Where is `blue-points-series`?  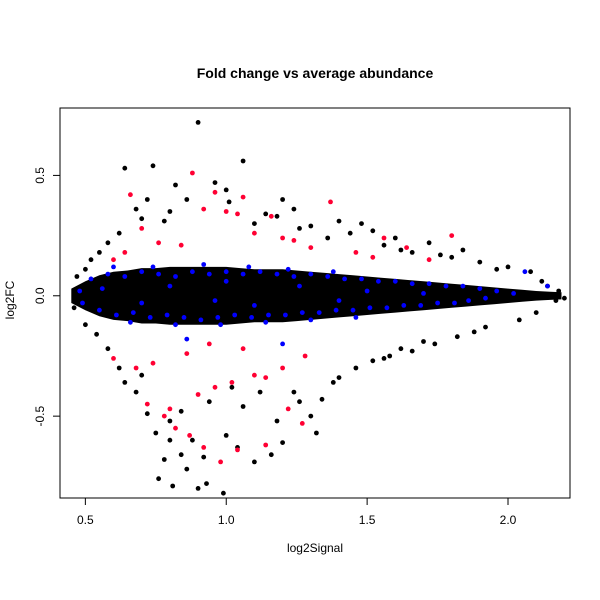 blue-points-series is located at coordinates (313, 304).